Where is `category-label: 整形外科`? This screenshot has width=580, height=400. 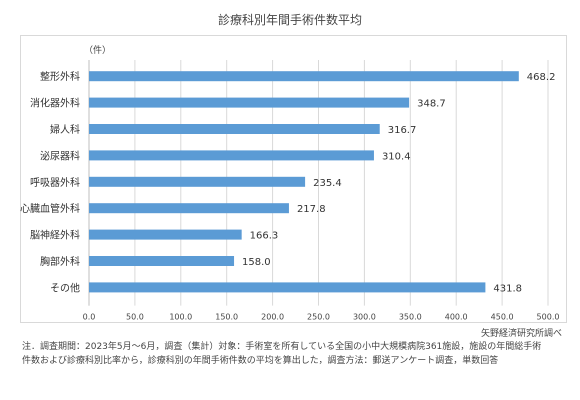
category-label: 整形外科 is located at coordinates (60, 76).